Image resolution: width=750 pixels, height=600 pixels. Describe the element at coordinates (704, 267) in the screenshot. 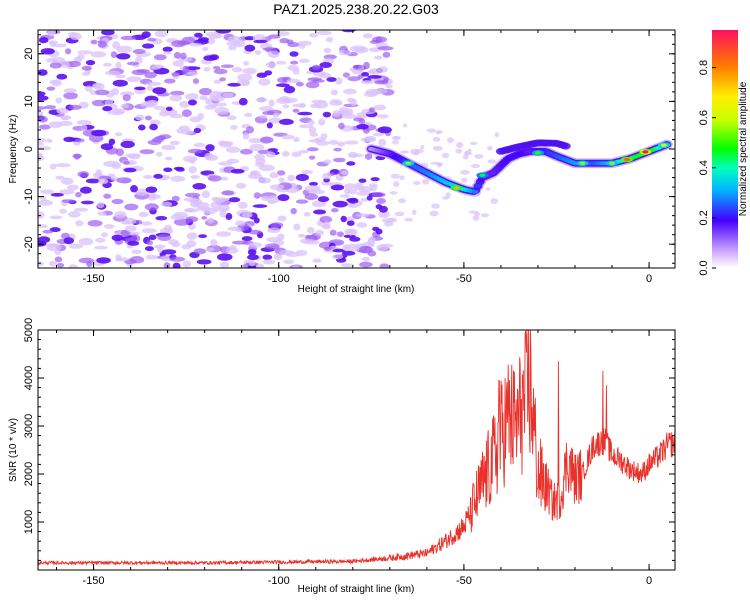

I see `colorbar-tick-label: 0.0` at that location.